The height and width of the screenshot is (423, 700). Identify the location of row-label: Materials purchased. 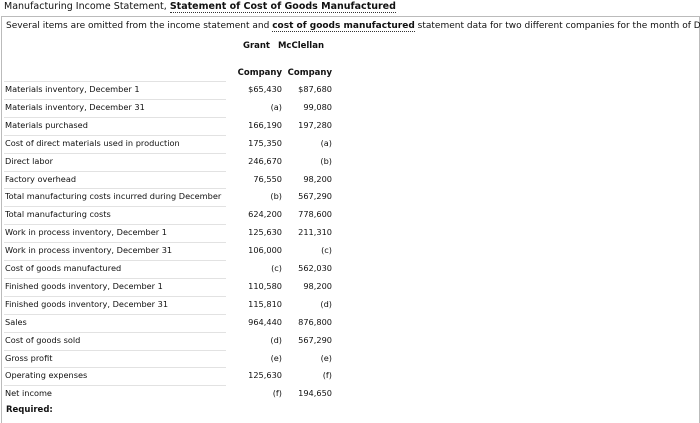
(46, 124).